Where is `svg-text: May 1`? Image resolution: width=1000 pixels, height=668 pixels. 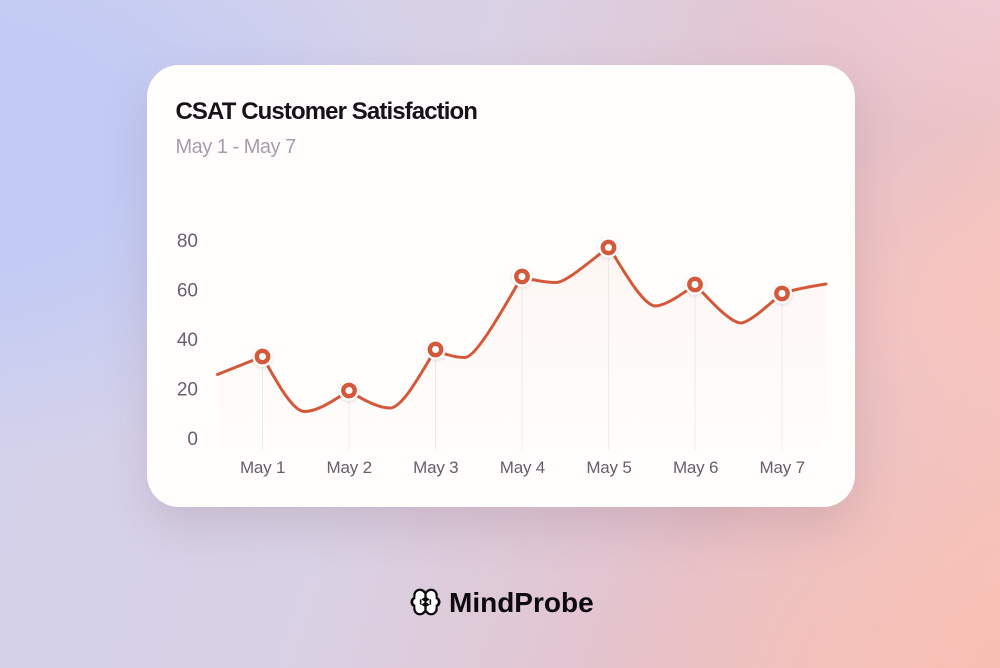
svg-text: May 1 is located at coordinates (262, 467).